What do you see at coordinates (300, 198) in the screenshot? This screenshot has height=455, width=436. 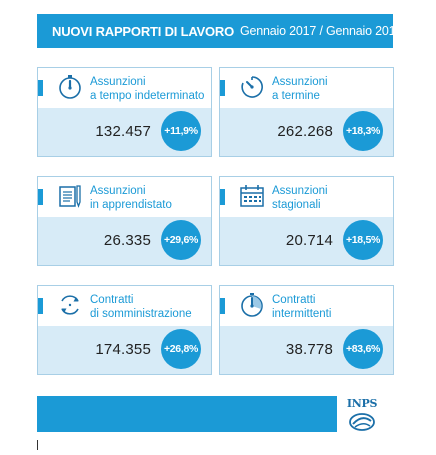 I see `card-label: Assunzioni stagionali` at bounding box center [300, 198].